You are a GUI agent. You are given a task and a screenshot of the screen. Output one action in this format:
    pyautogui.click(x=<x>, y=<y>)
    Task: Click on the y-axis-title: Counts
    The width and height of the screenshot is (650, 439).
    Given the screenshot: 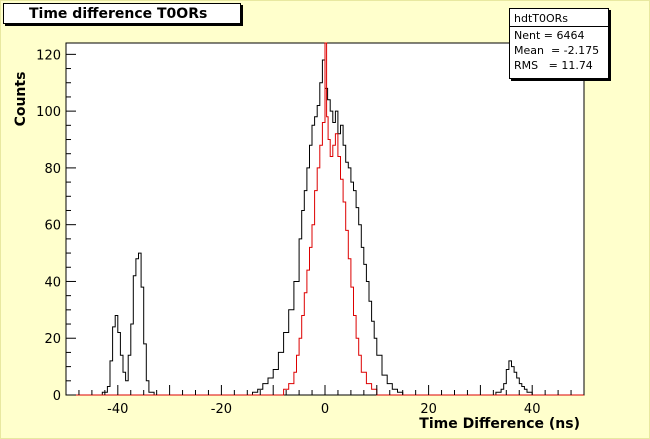 What is the action you would take?
    pyautogui.click(x=21, y=99)
    